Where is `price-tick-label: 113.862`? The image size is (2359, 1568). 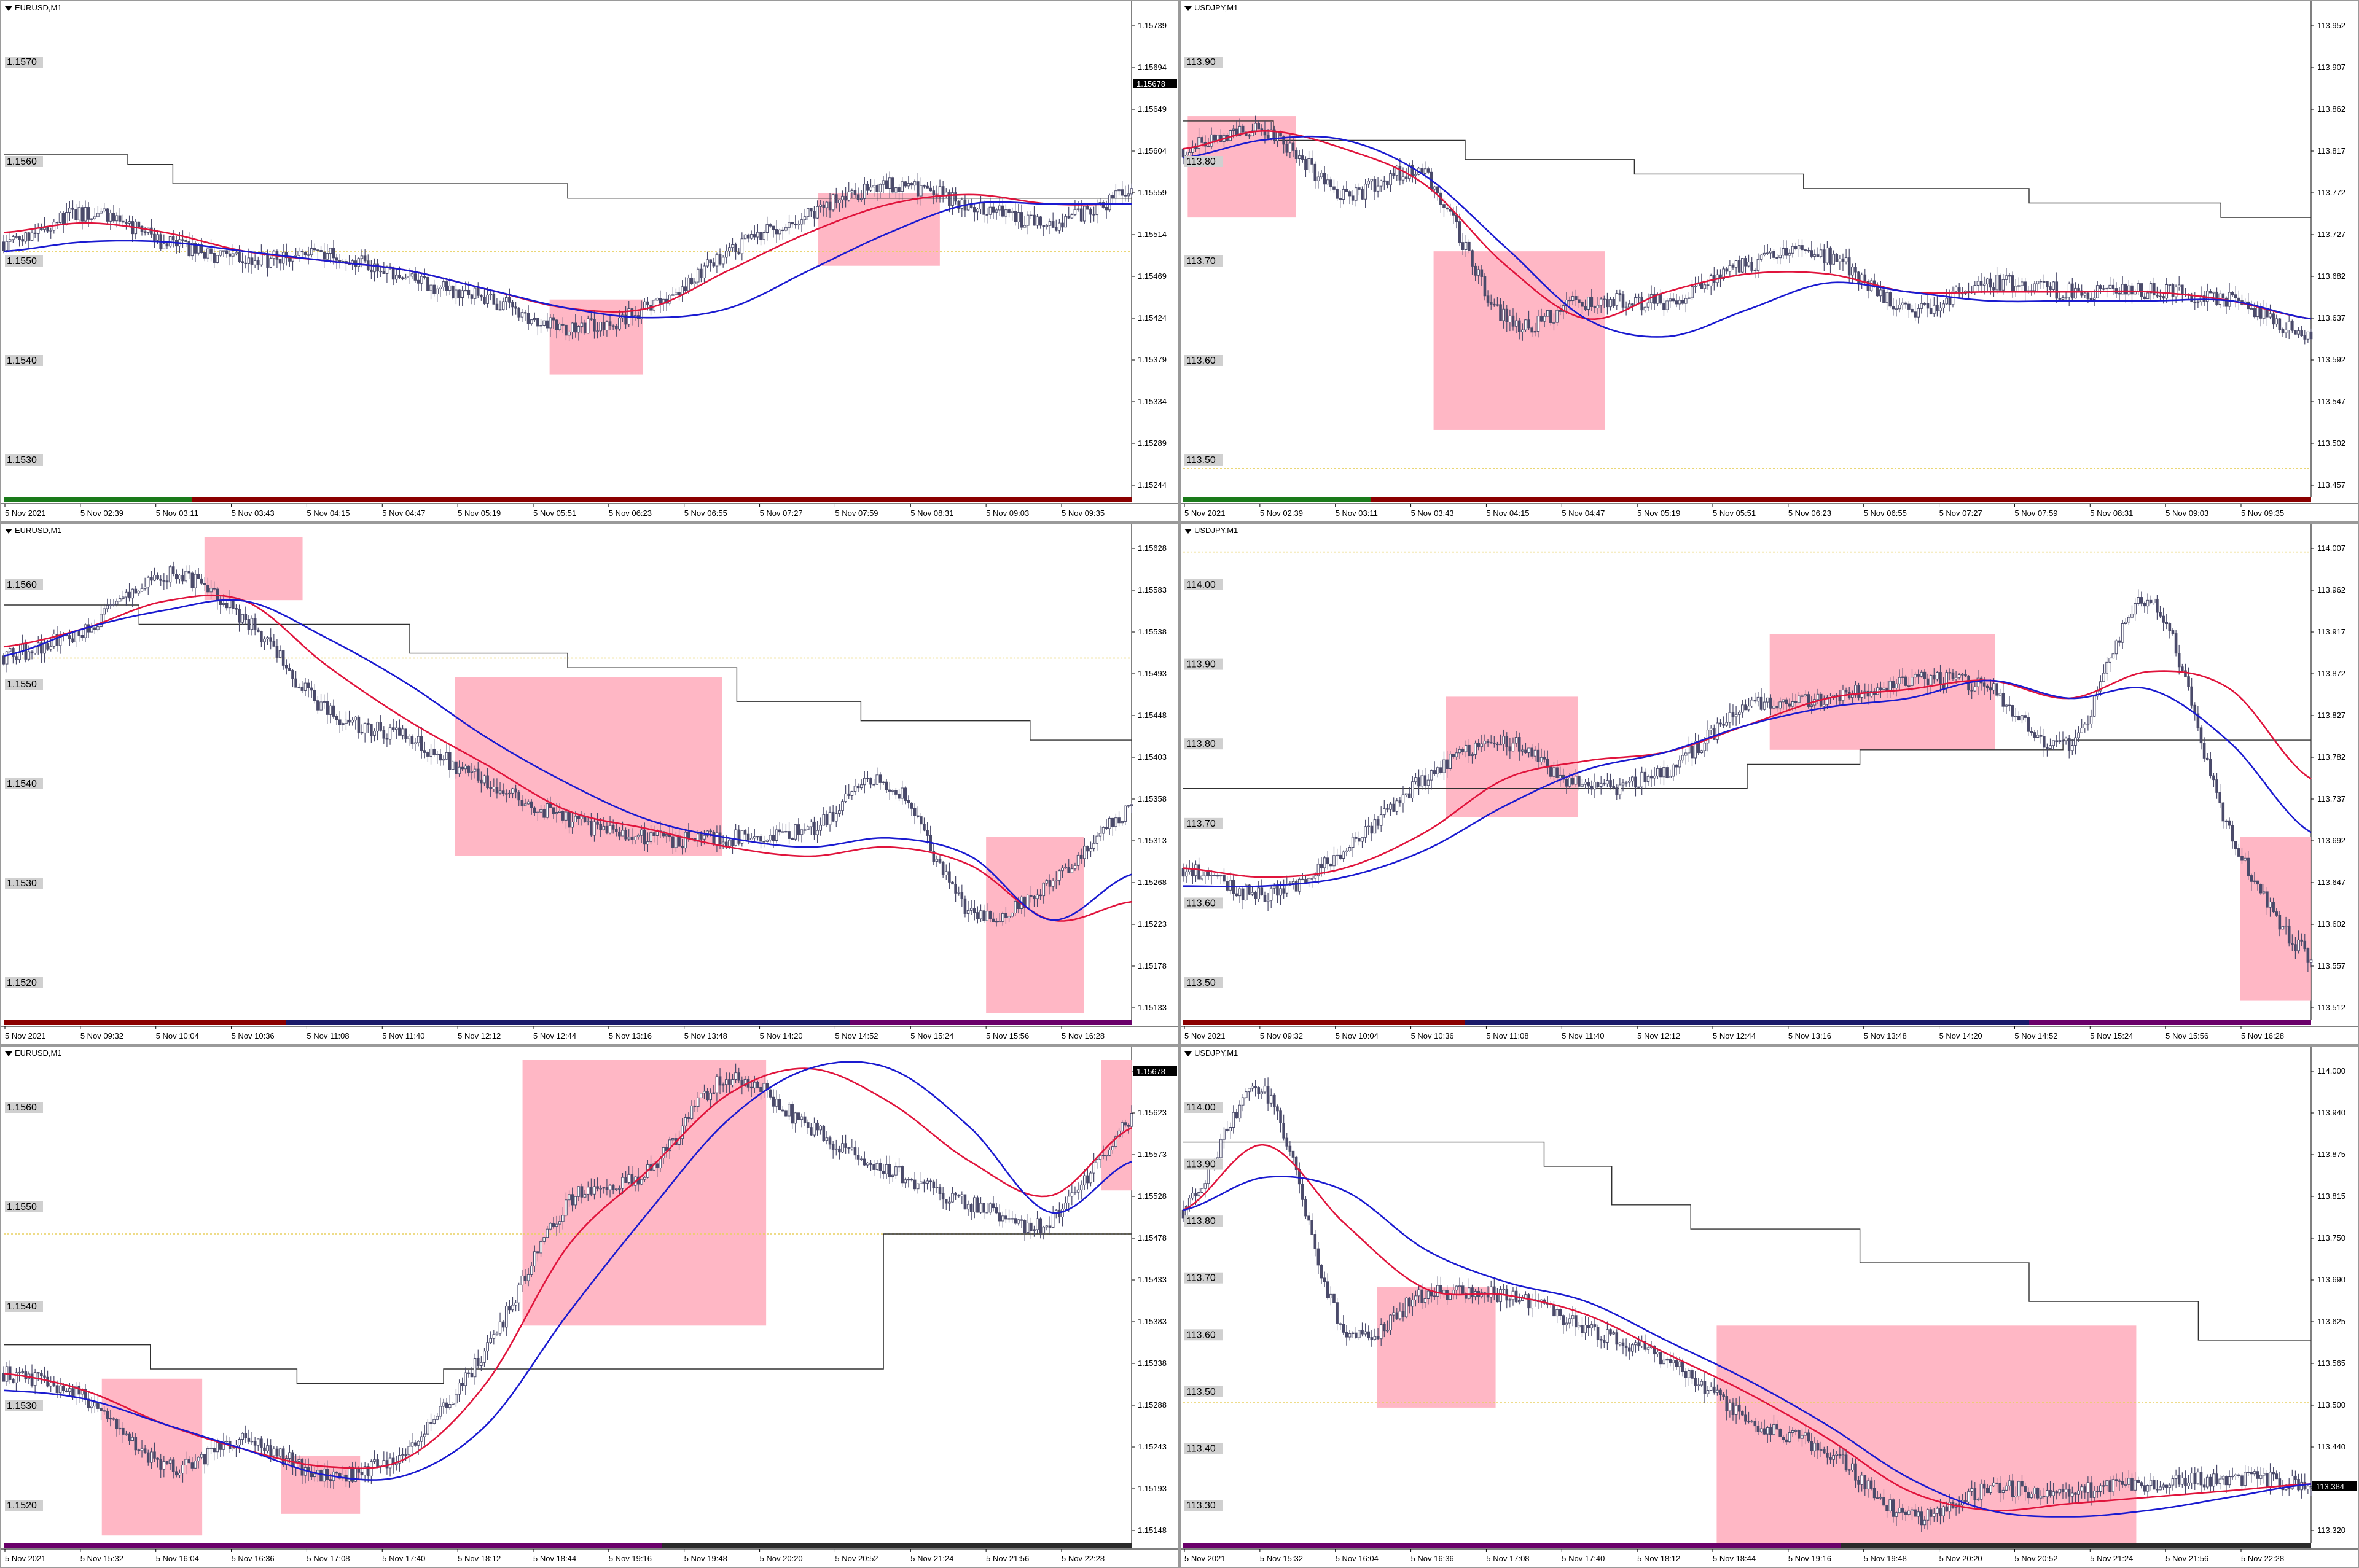
price-tick-label: 113.862 is located at coordinates (2331, 109).